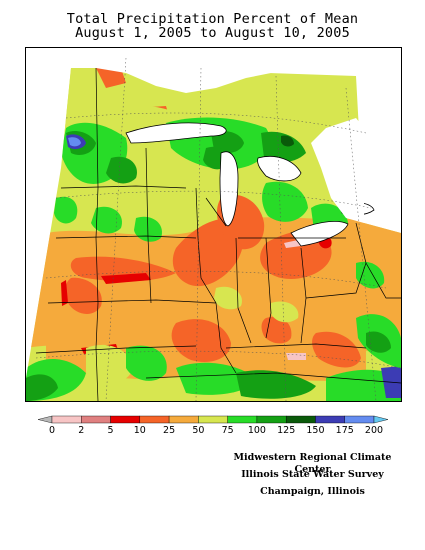  I want to click on great-lakes, so click(250, 184).